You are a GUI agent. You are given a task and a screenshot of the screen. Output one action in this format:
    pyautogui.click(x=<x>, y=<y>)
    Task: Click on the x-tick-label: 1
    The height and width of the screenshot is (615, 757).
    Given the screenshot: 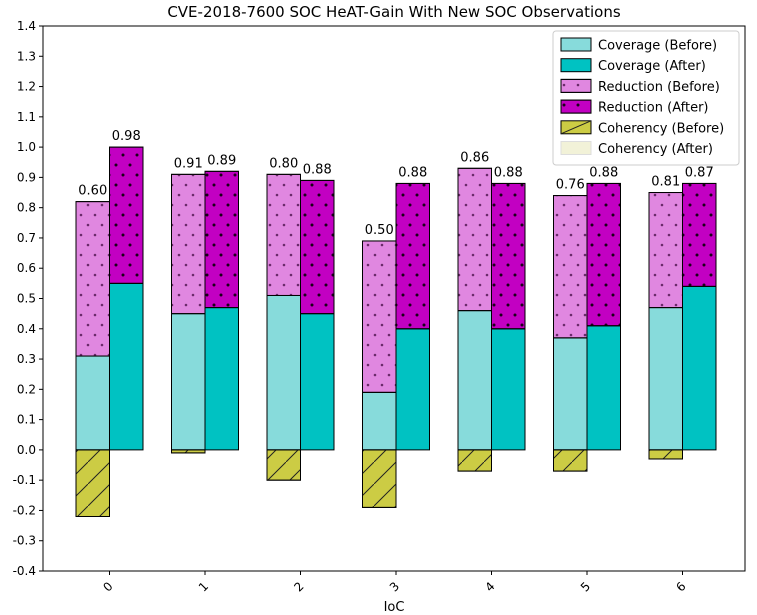 What is the action you would take?
    pyautogui.click(x=203, y=586)
    